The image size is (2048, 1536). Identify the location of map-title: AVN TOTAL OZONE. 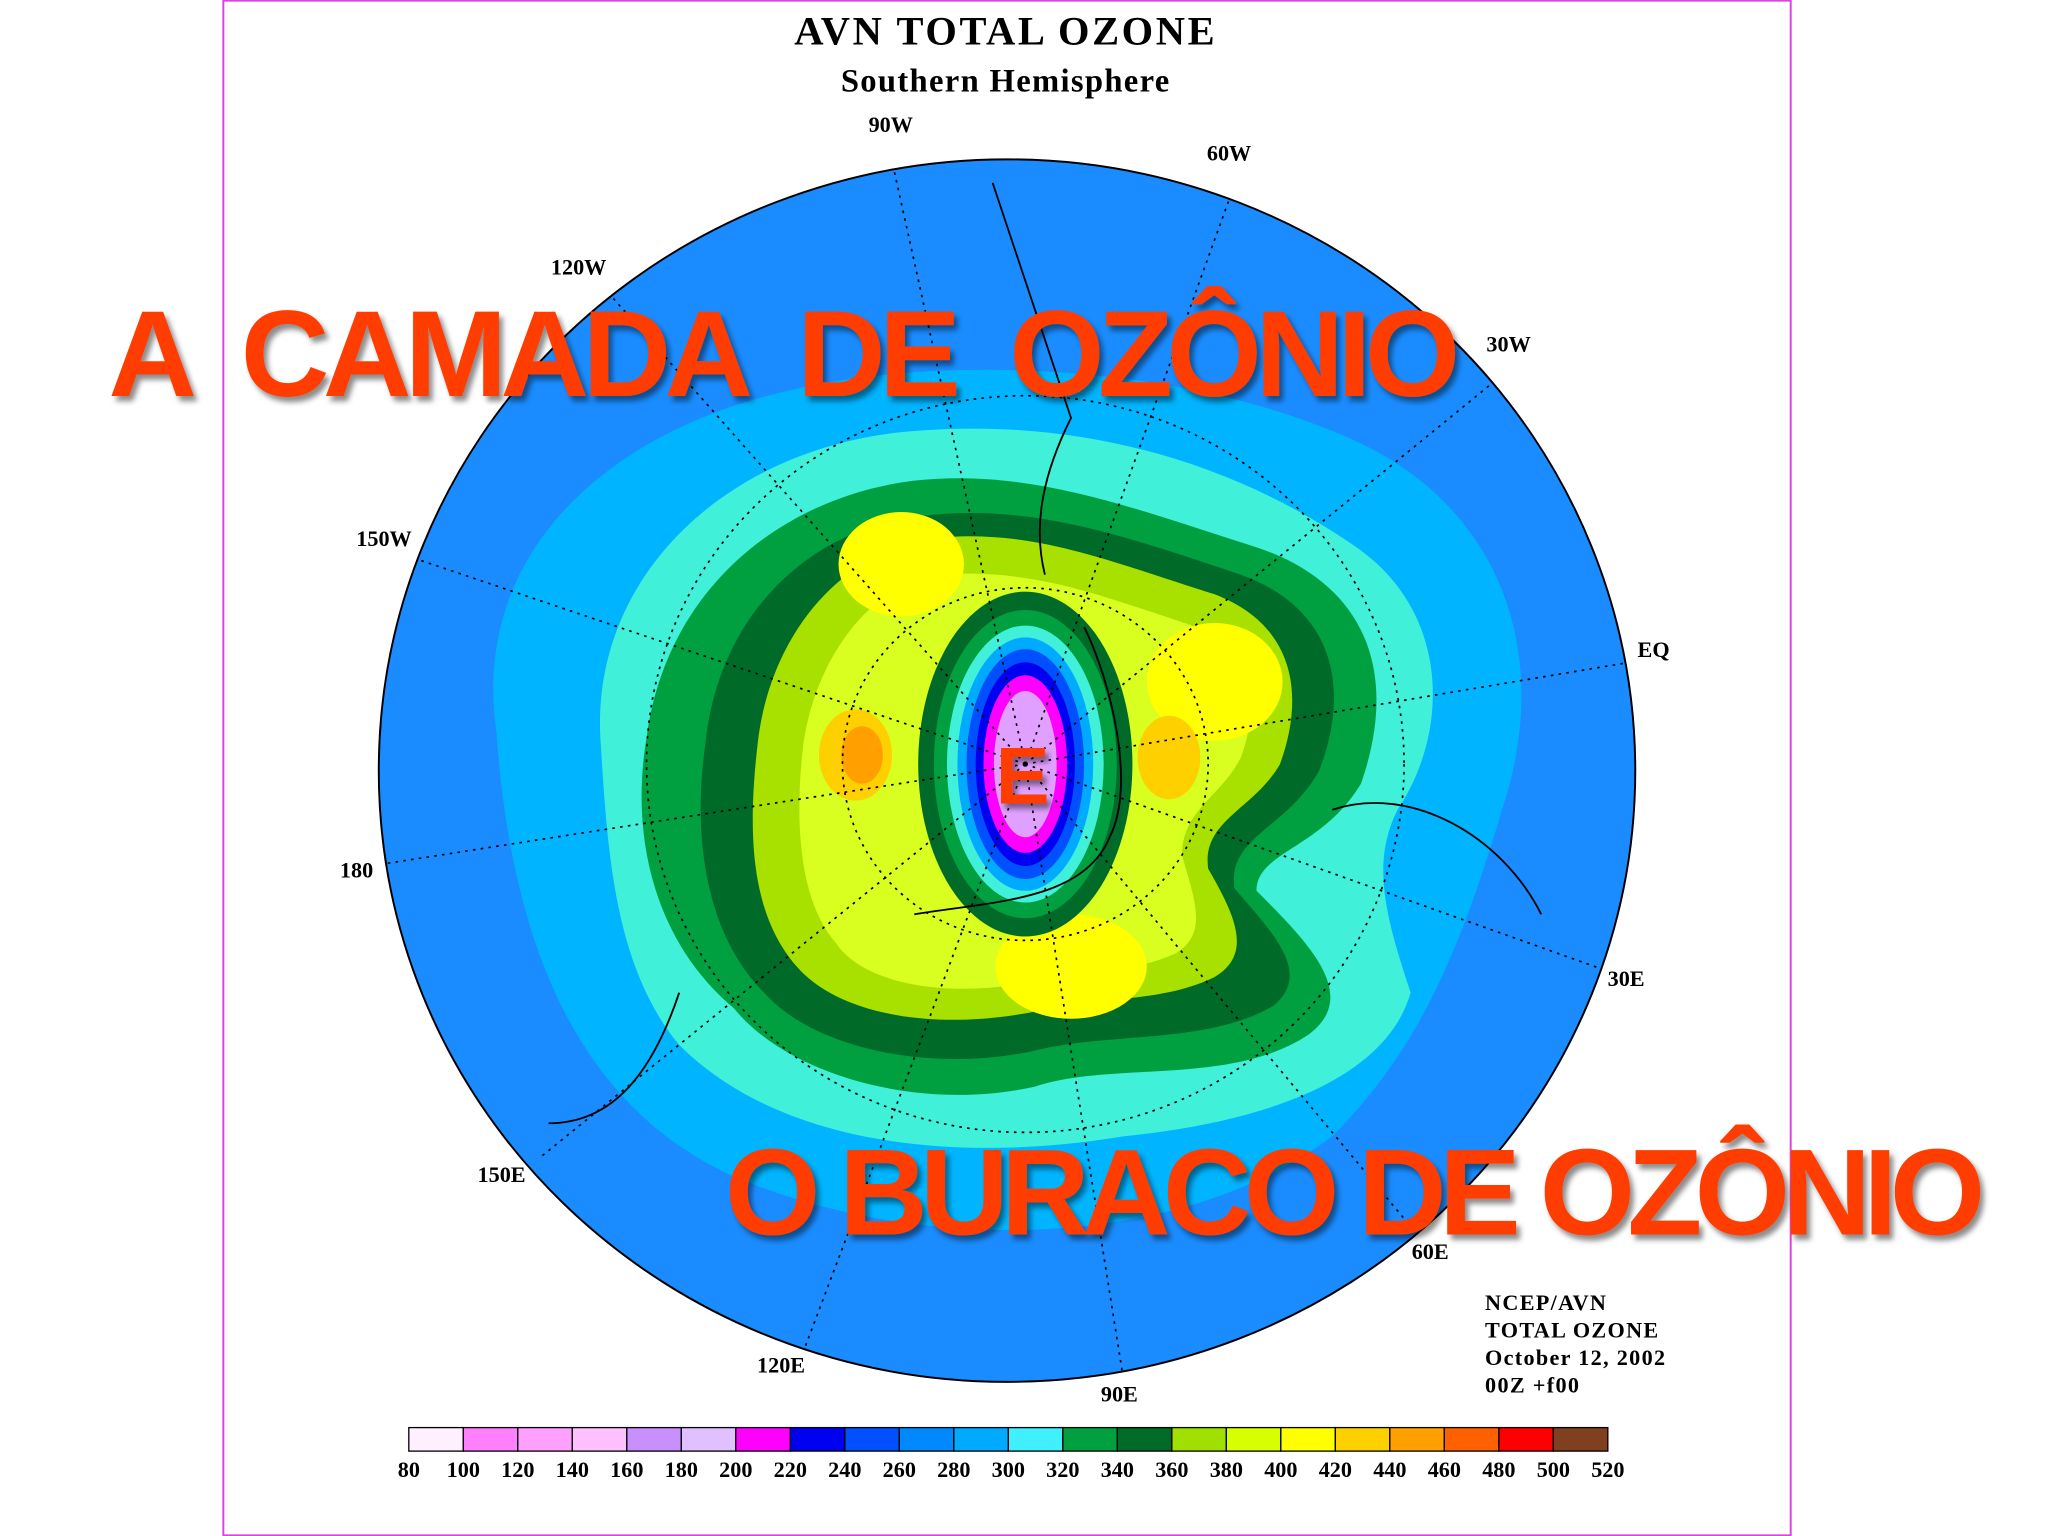
(1005, 30).